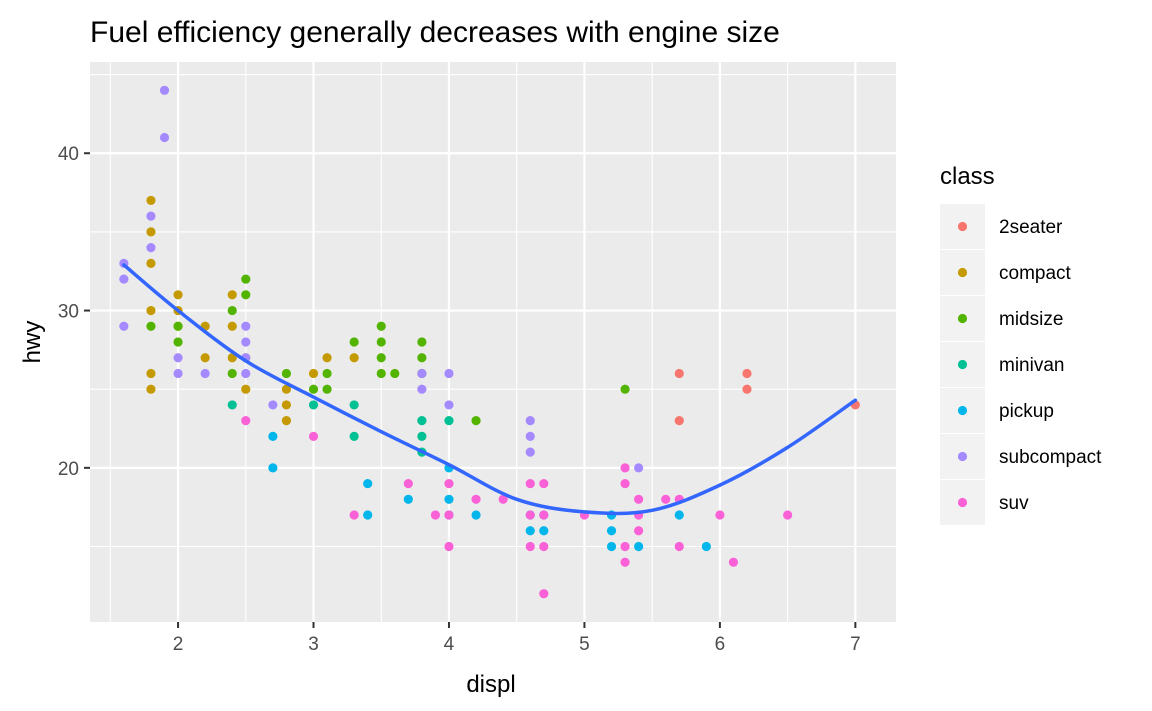 The width and height of the screenshot is (1152, 711). Describe the element at coordinates (1050, 457) in the screenshot. I see `legend-label-subcompact: subcompact` at that location.